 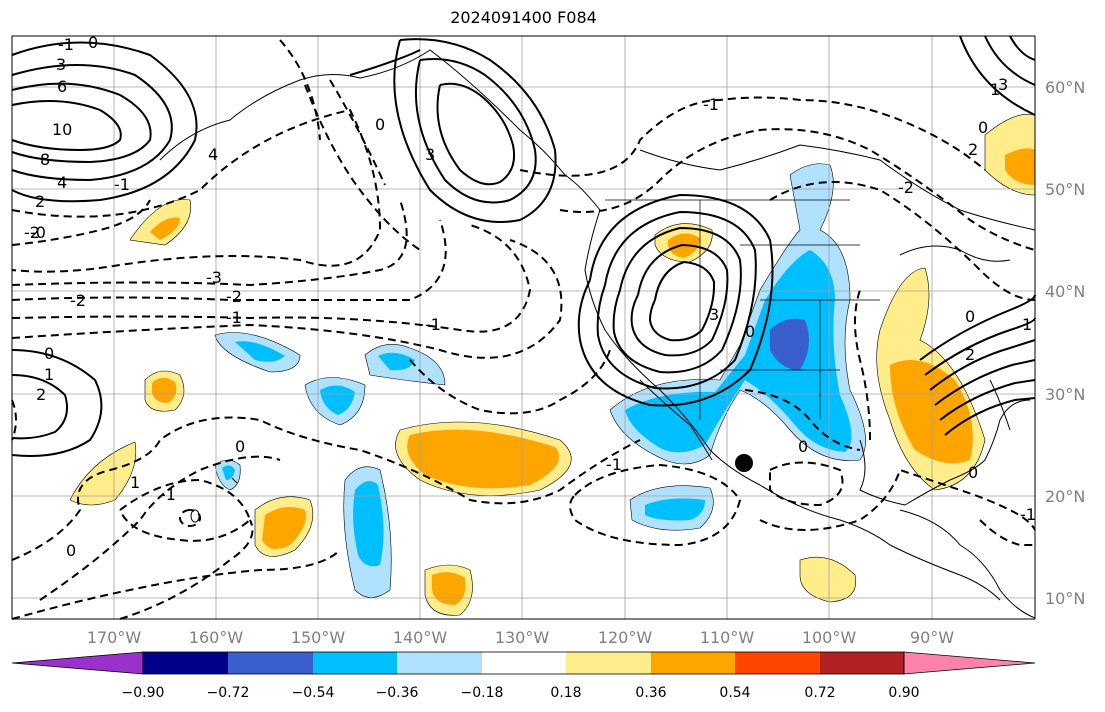 What do you see at coordinates (1000, 405) in the screenshot?
I see `florida-coastline` at bounding box center [1000, 405].